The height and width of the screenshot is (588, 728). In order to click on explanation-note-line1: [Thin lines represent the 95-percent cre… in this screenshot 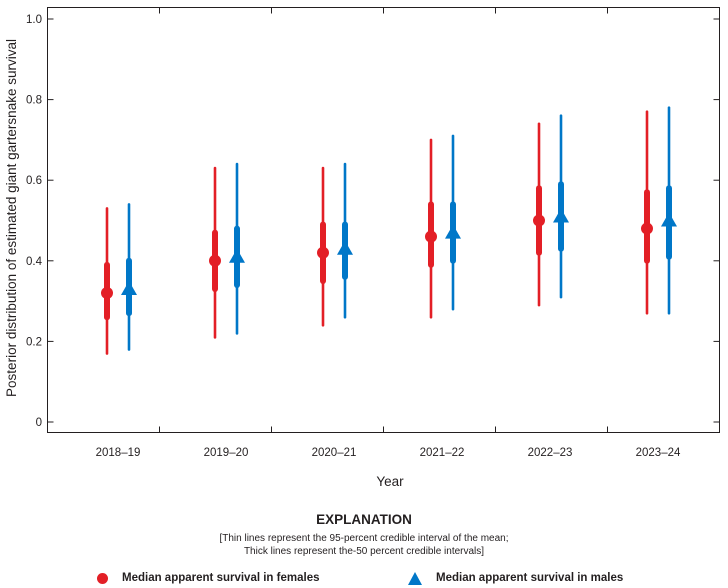, I will do `click(364, 538)`.